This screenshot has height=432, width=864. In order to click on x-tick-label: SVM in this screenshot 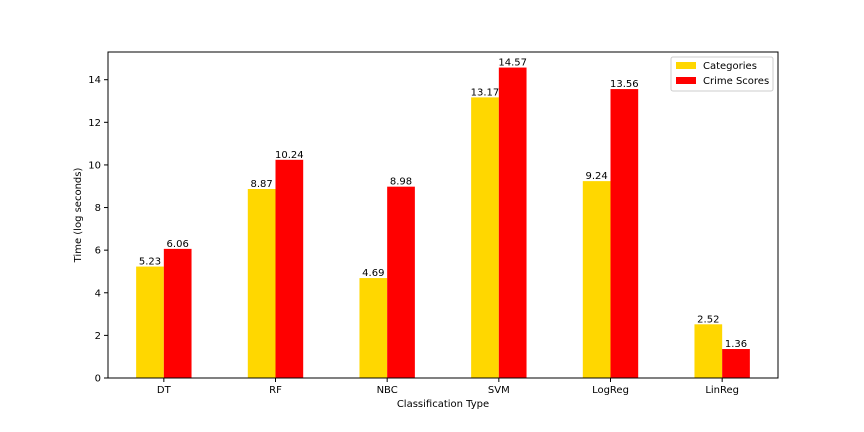, I will do `click(499, 390)`.